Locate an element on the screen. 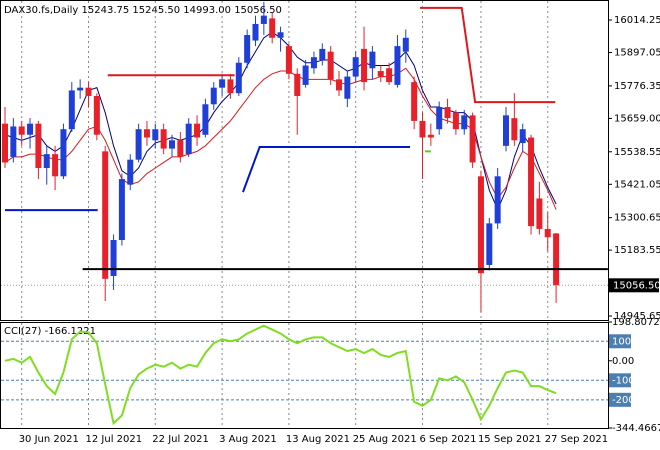 Image resolution: width=660 pixels, height=450 pixels. y-tick-label: 0.00 is located at coordinates (623, 361).